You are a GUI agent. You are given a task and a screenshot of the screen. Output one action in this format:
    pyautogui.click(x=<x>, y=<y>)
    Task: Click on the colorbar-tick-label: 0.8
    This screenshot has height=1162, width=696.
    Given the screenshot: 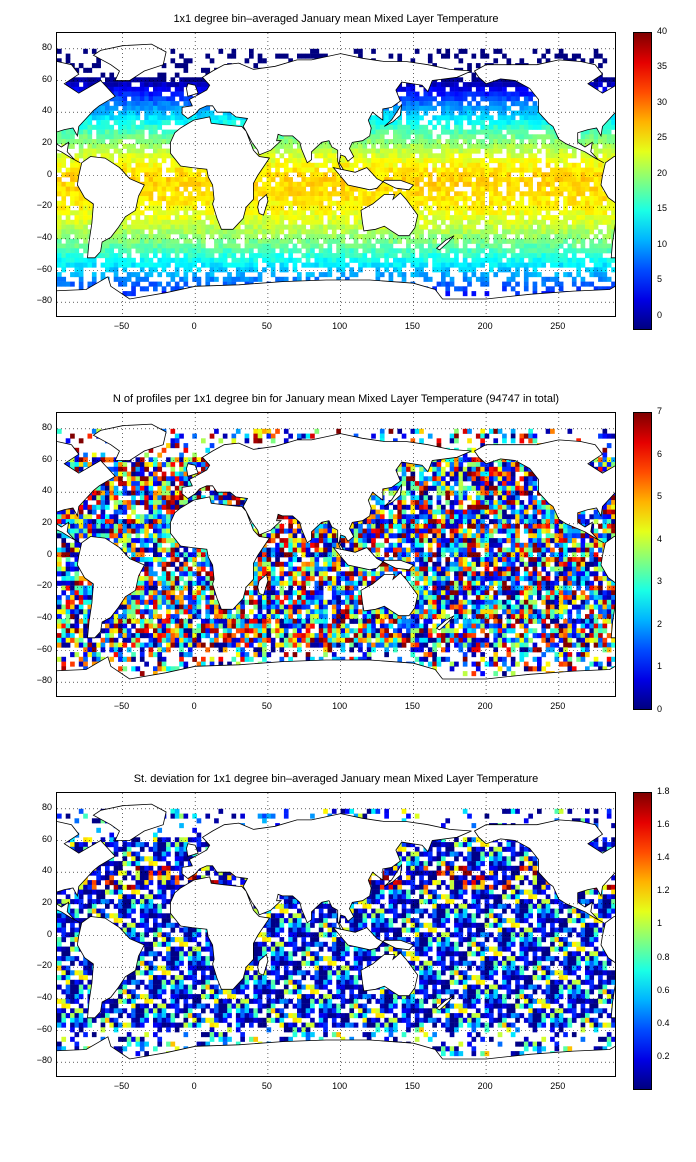 What is the action you would take?
    pyautogui.click(x=663, y=957)
    